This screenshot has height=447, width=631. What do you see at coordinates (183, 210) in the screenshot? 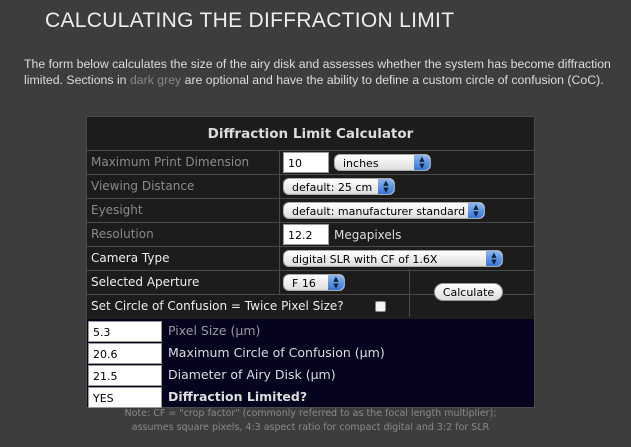
I see `label-eyesight: Eyesight` at bounding box center [183, 210].